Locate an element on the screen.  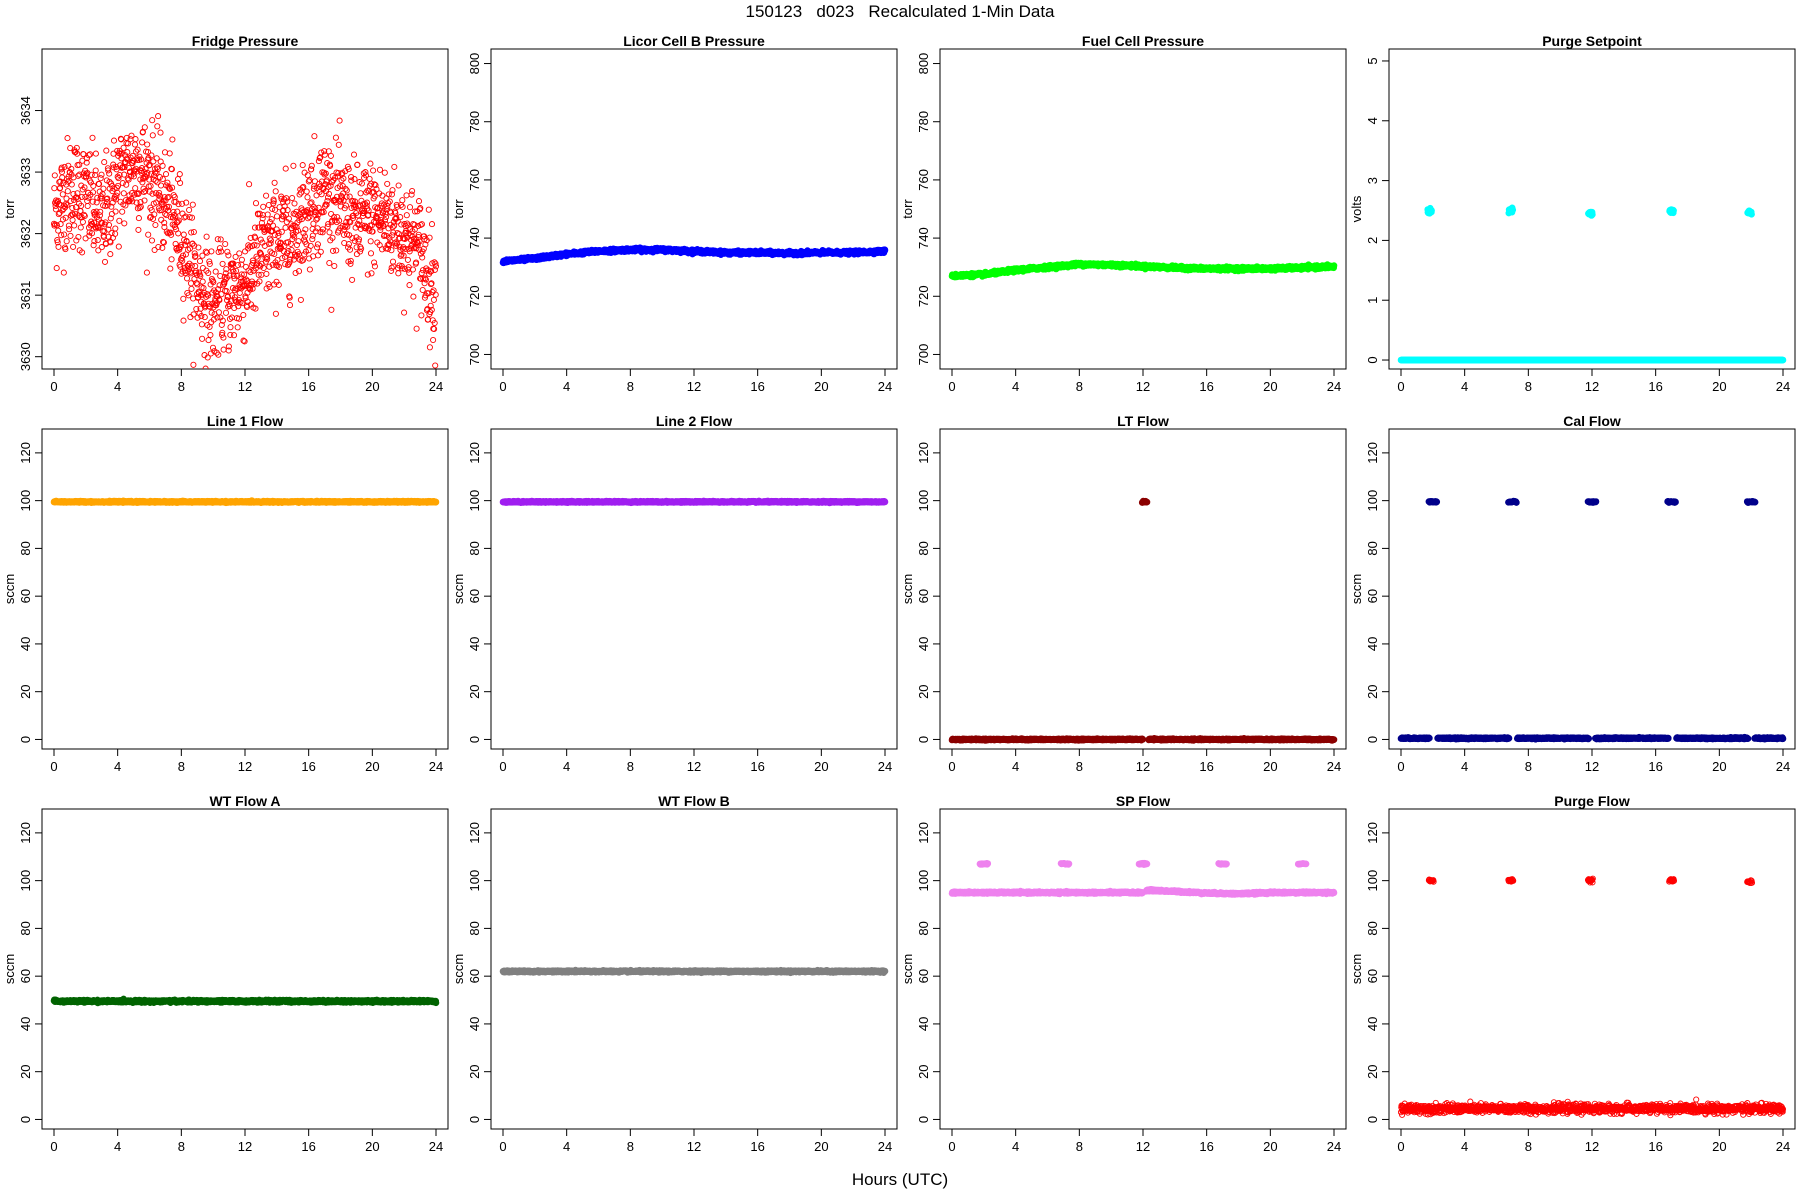
y-tick-label: 800 is located at coordinates (923, 64).